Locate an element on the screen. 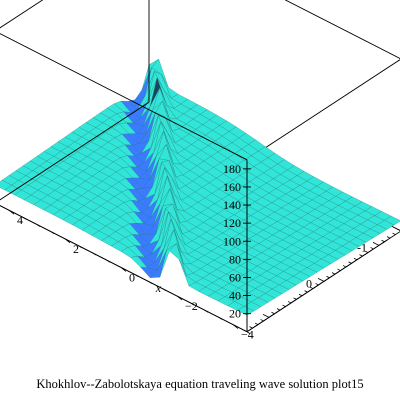  x-tick-label: −4 is located at coordinates (247, 335).